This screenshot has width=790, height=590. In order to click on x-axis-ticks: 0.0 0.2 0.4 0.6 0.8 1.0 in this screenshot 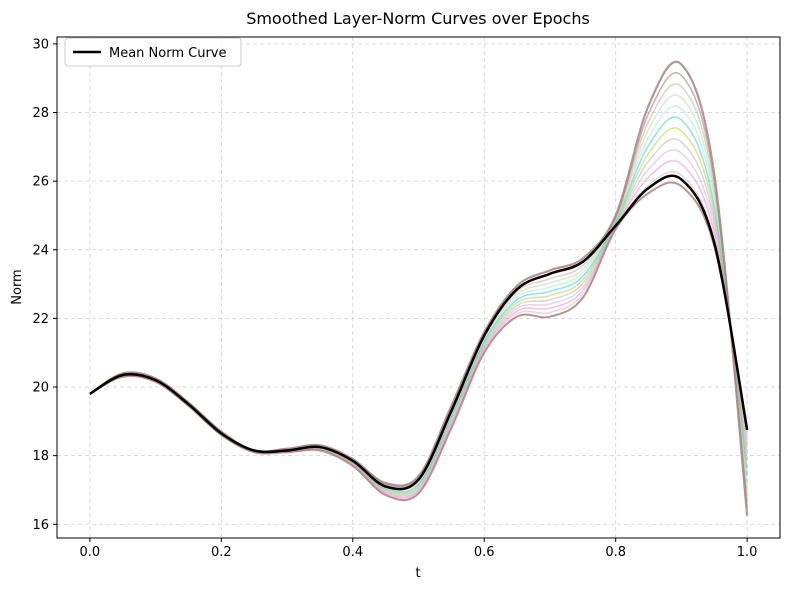, I will do `click(419, 549)`.